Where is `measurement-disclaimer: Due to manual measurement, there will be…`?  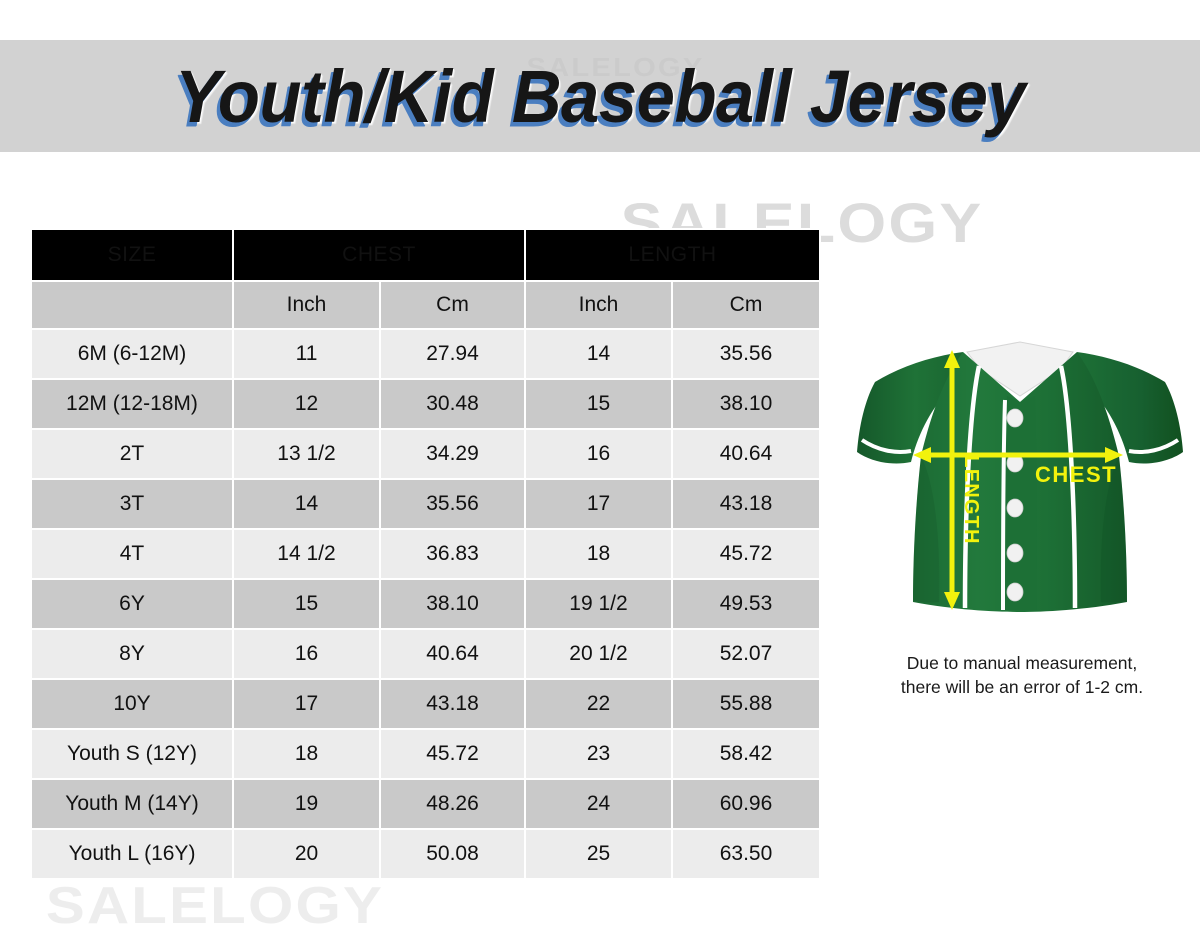
measurement-disclaimer: Due to manual measurement, there will be… is located at coordinates (1022, 675).